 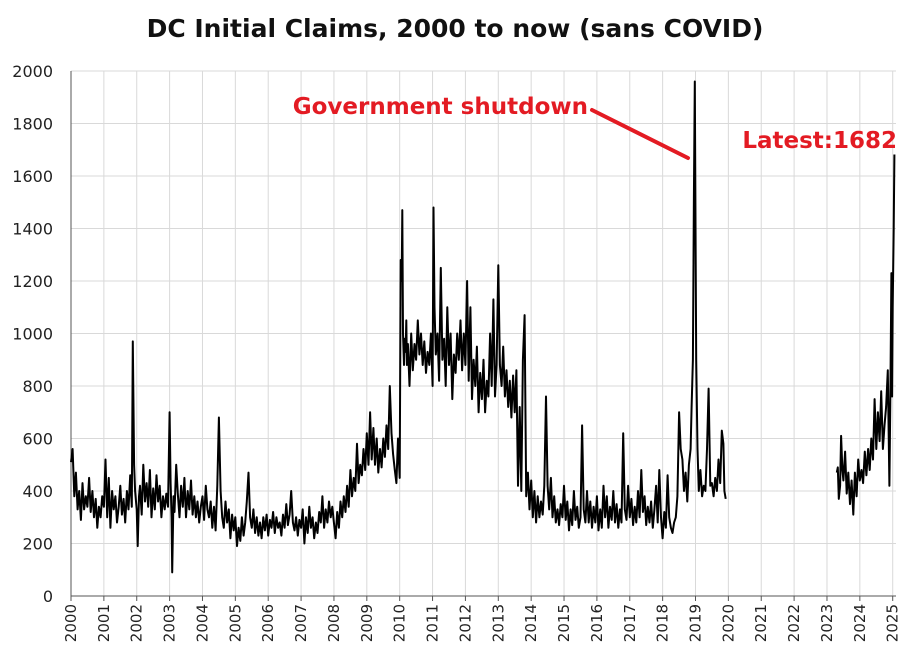 What do you see at coordinates (37, 439) in the screenshot?
I see `y-tick-label: 600` at bounding box center [37, 439].